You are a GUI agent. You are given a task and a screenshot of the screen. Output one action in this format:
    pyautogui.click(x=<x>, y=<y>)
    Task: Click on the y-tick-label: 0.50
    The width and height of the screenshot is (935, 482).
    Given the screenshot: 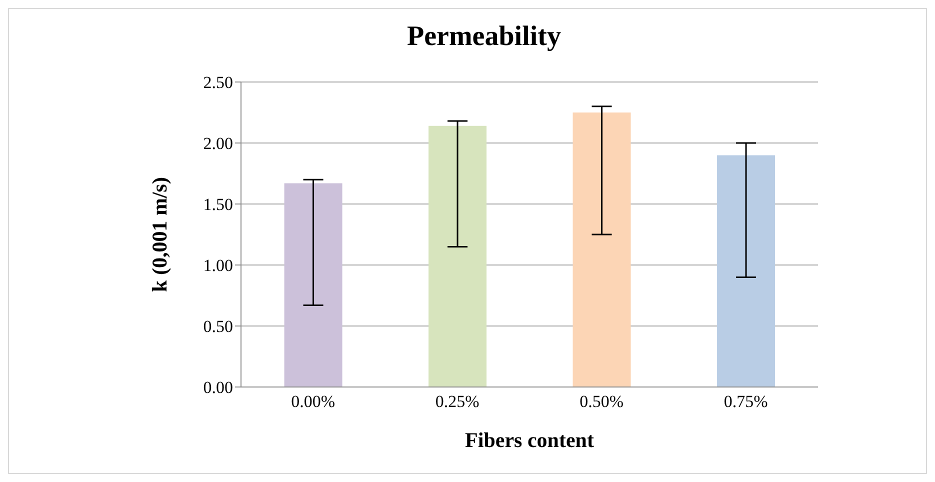 What is the action you would take?
    pyautogui.click(x=218, y=326)
    